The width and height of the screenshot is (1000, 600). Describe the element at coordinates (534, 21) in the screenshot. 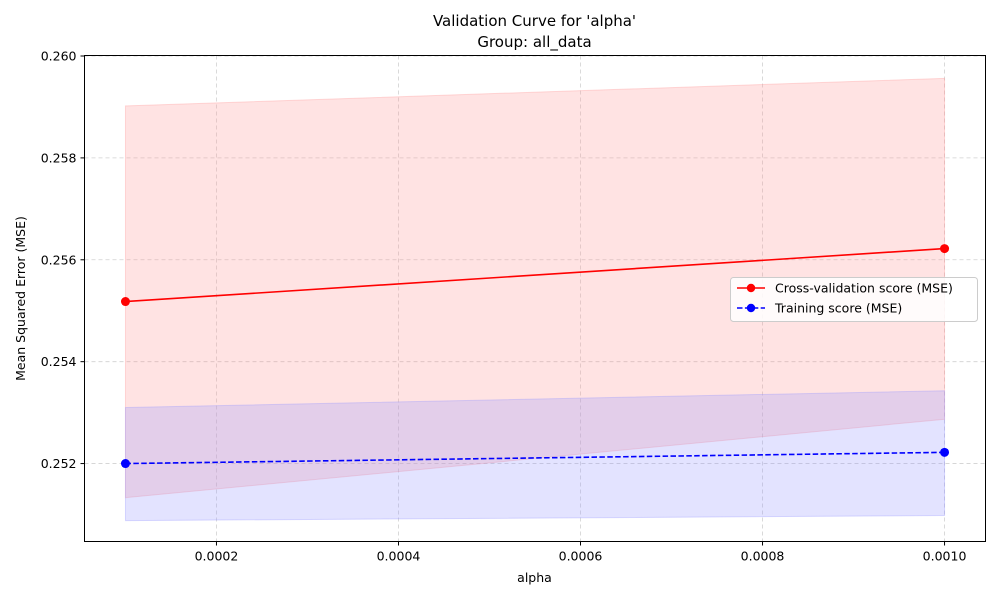

I see `chart-title: Validation Curve for 'alpha'` at that location.